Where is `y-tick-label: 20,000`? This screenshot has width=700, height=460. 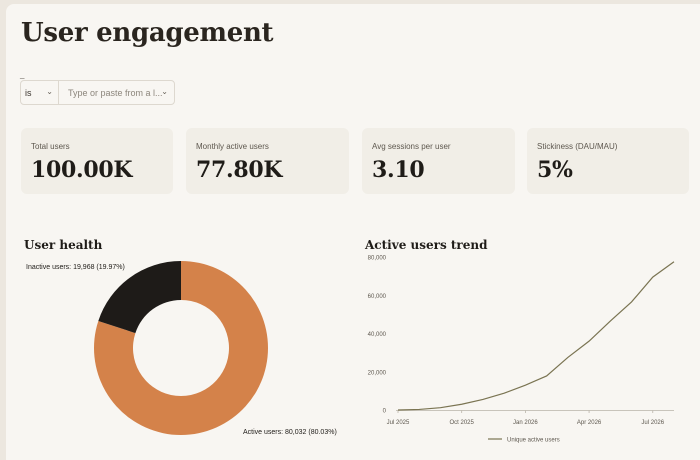
y-tick-label: 20,000 is located at coordinates (377, 373).